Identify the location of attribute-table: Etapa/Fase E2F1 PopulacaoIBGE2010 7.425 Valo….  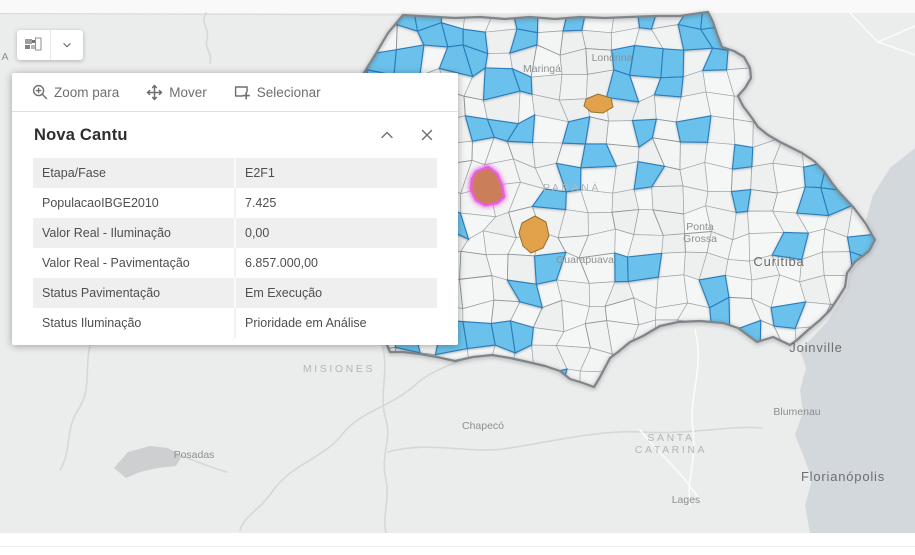
(235, 248).